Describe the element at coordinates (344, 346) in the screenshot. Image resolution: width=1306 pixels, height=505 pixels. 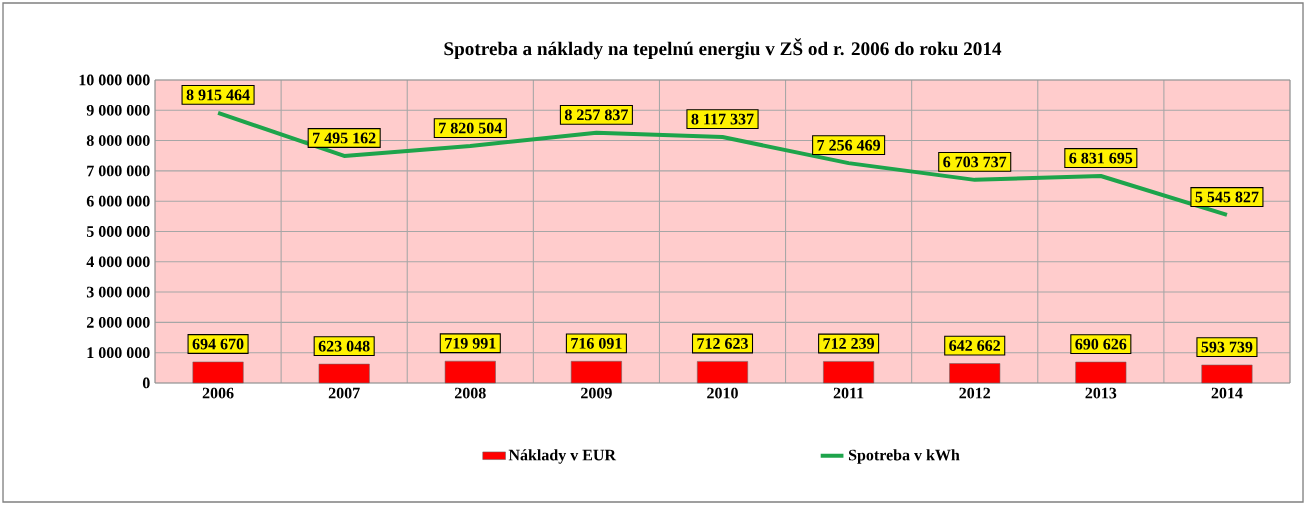
I see `data-label: 623 048` at that location.